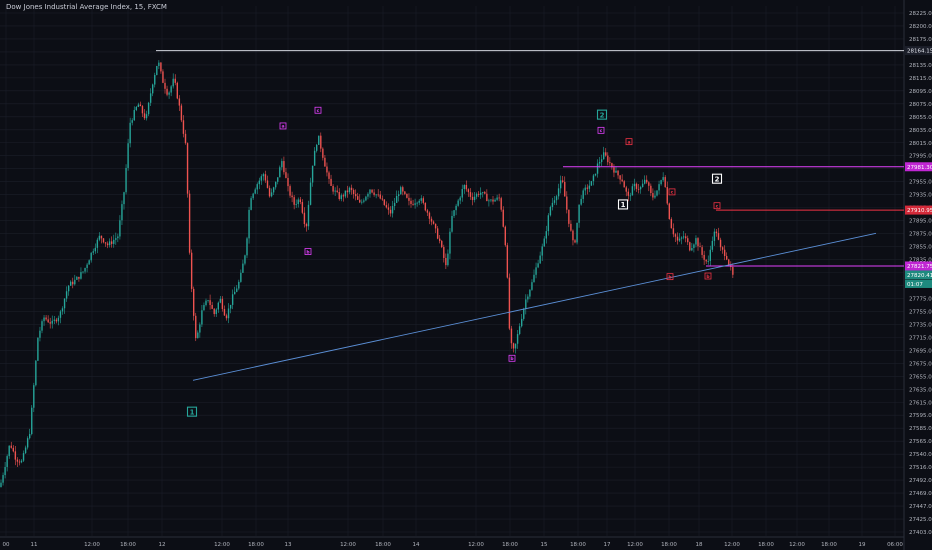 This screenshot has height=550, width=932. What do you see at coordinates (920, 144) in the screenshot?
I see `price-tick-label: 28015.00` at bounding box center [920, 144].